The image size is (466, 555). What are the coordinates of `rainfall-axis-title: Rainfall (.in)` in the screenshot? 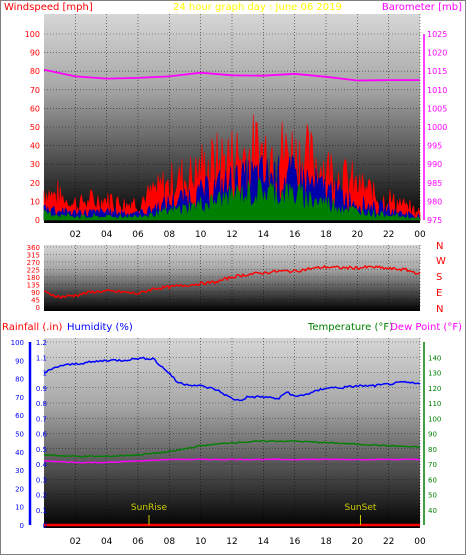 It's located at (32, 327).